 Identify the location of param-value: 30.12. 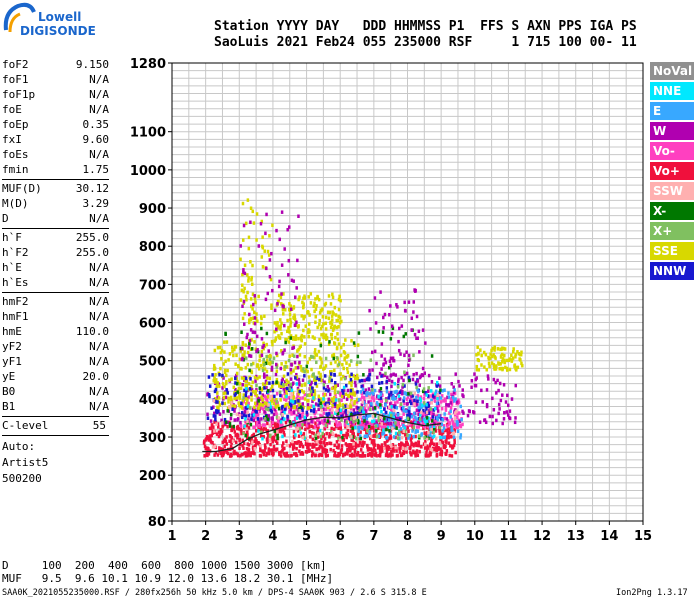
(92, 188).